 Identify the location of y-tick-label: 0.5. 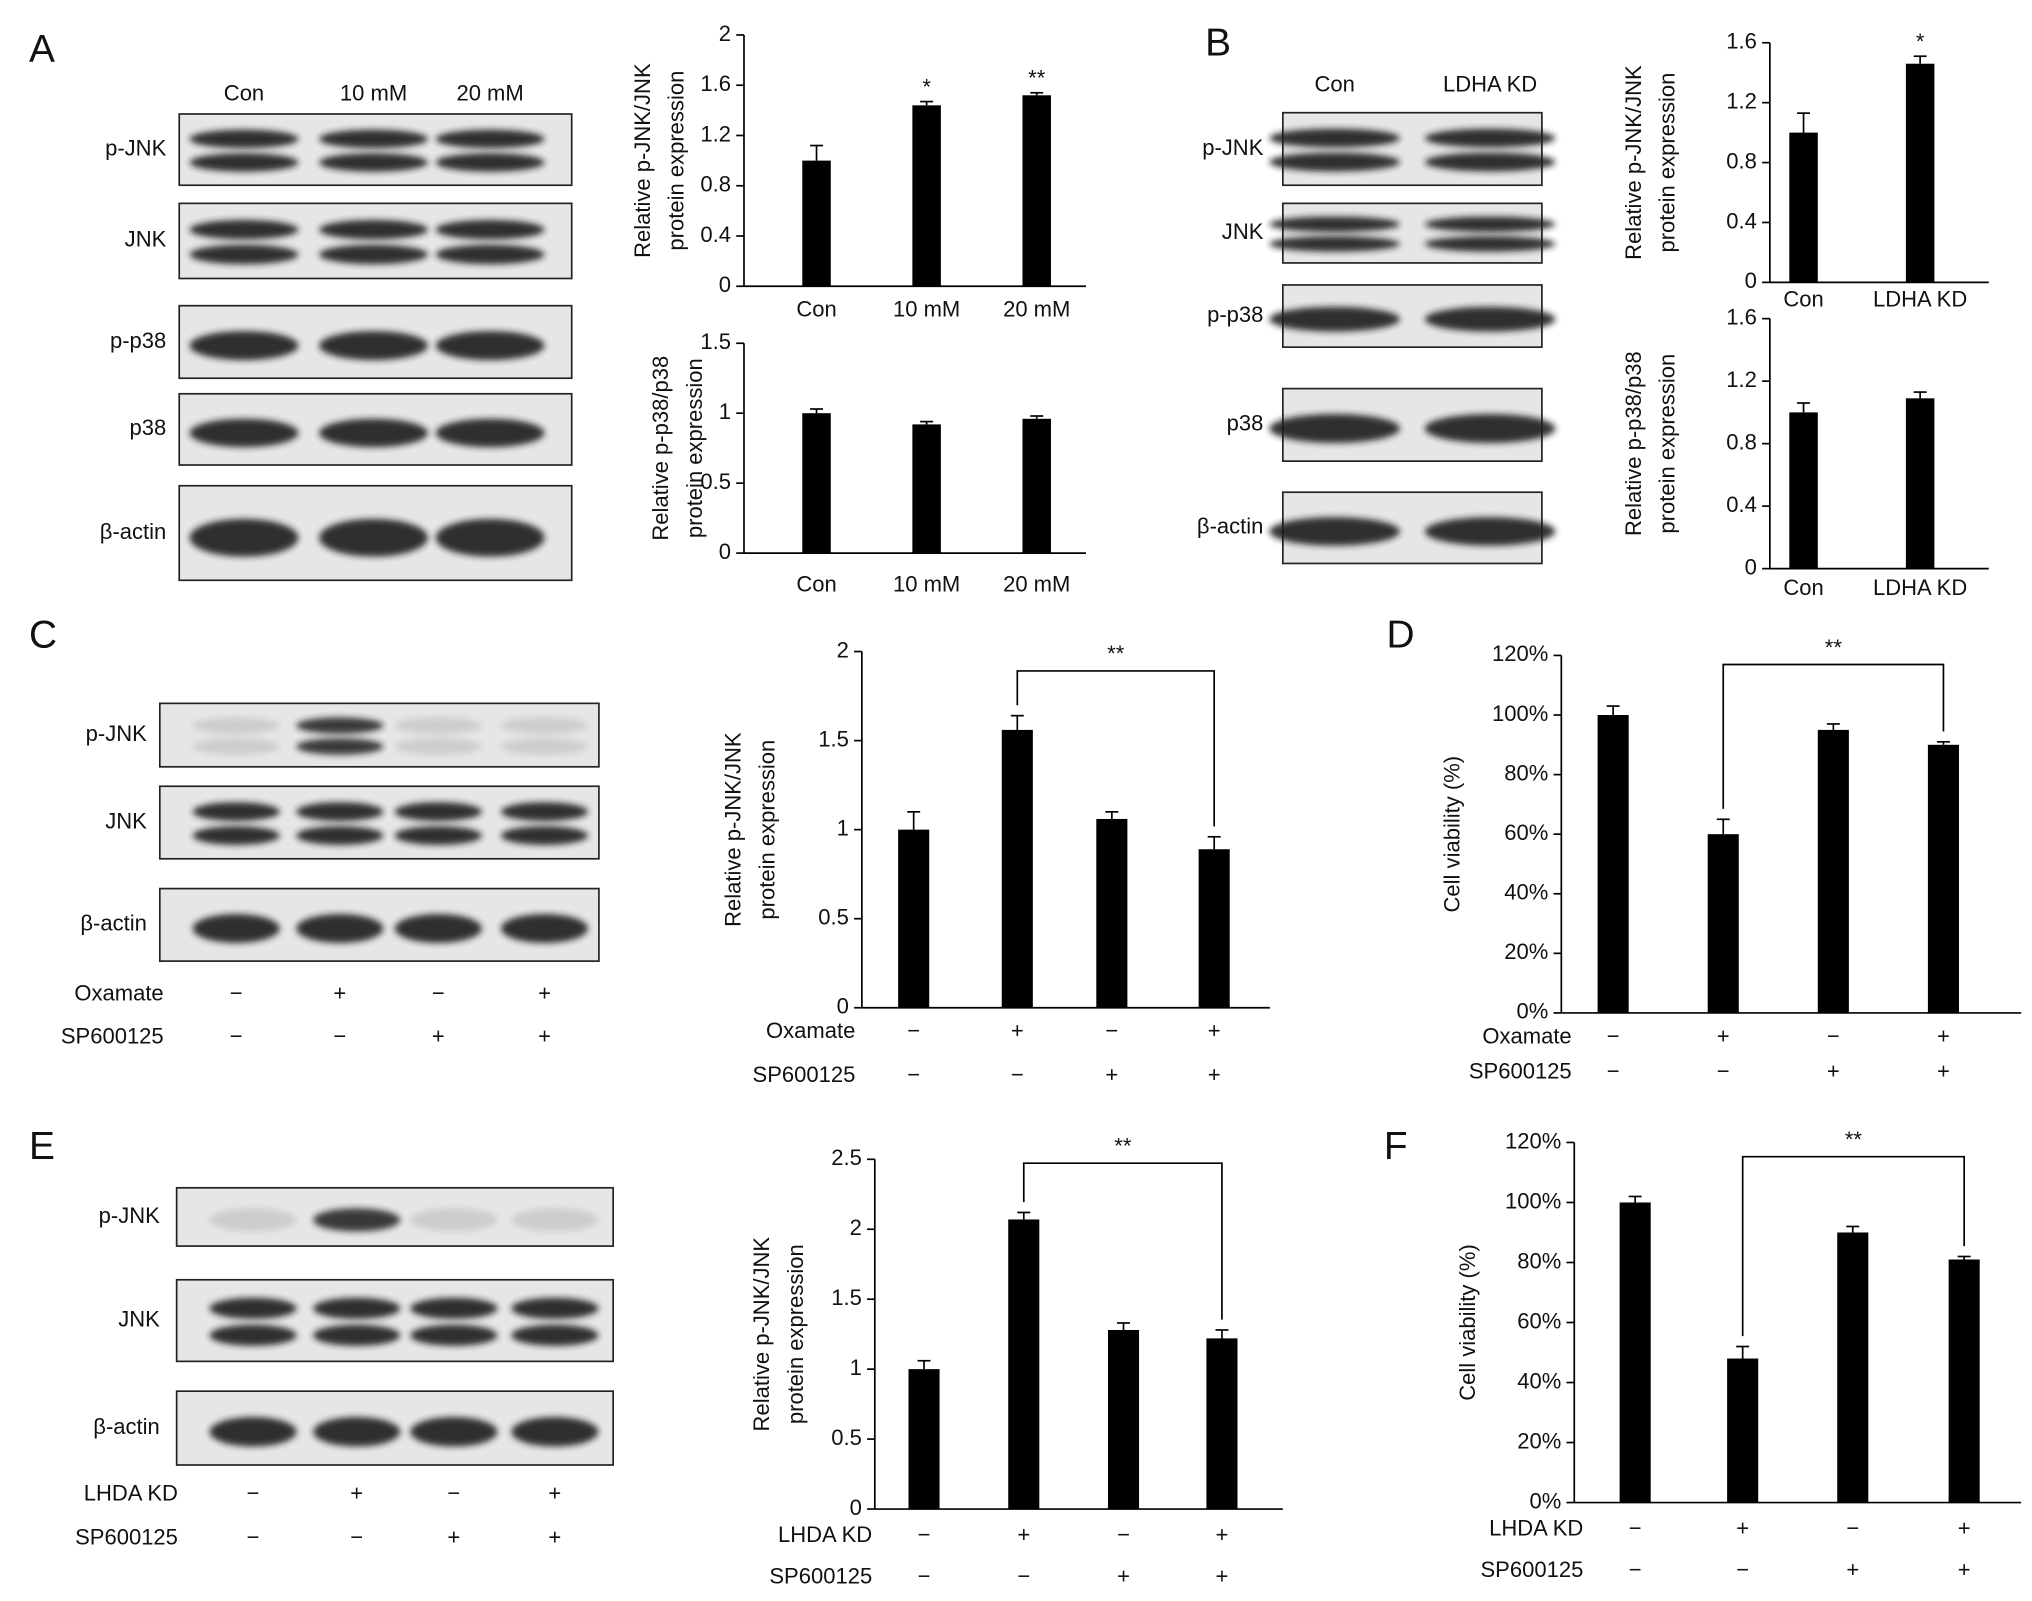
(715, 481).